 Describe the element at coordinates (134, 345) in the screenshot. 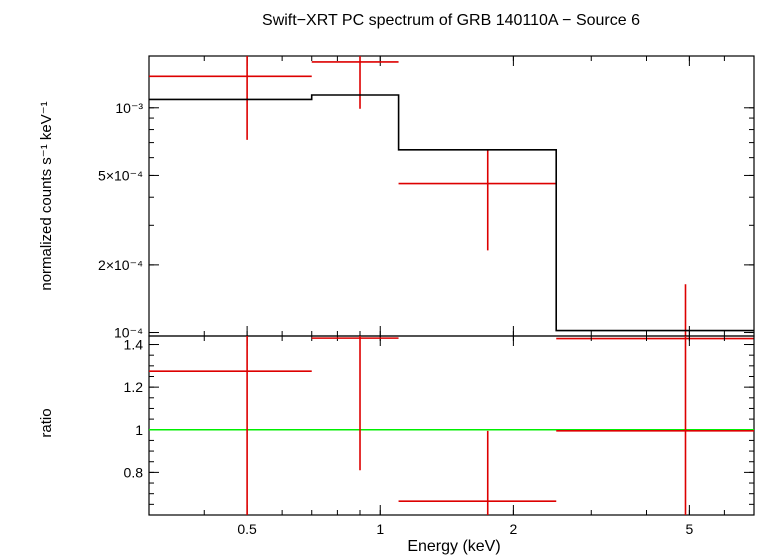

I see `y-tick-label: 1.4` at that location.